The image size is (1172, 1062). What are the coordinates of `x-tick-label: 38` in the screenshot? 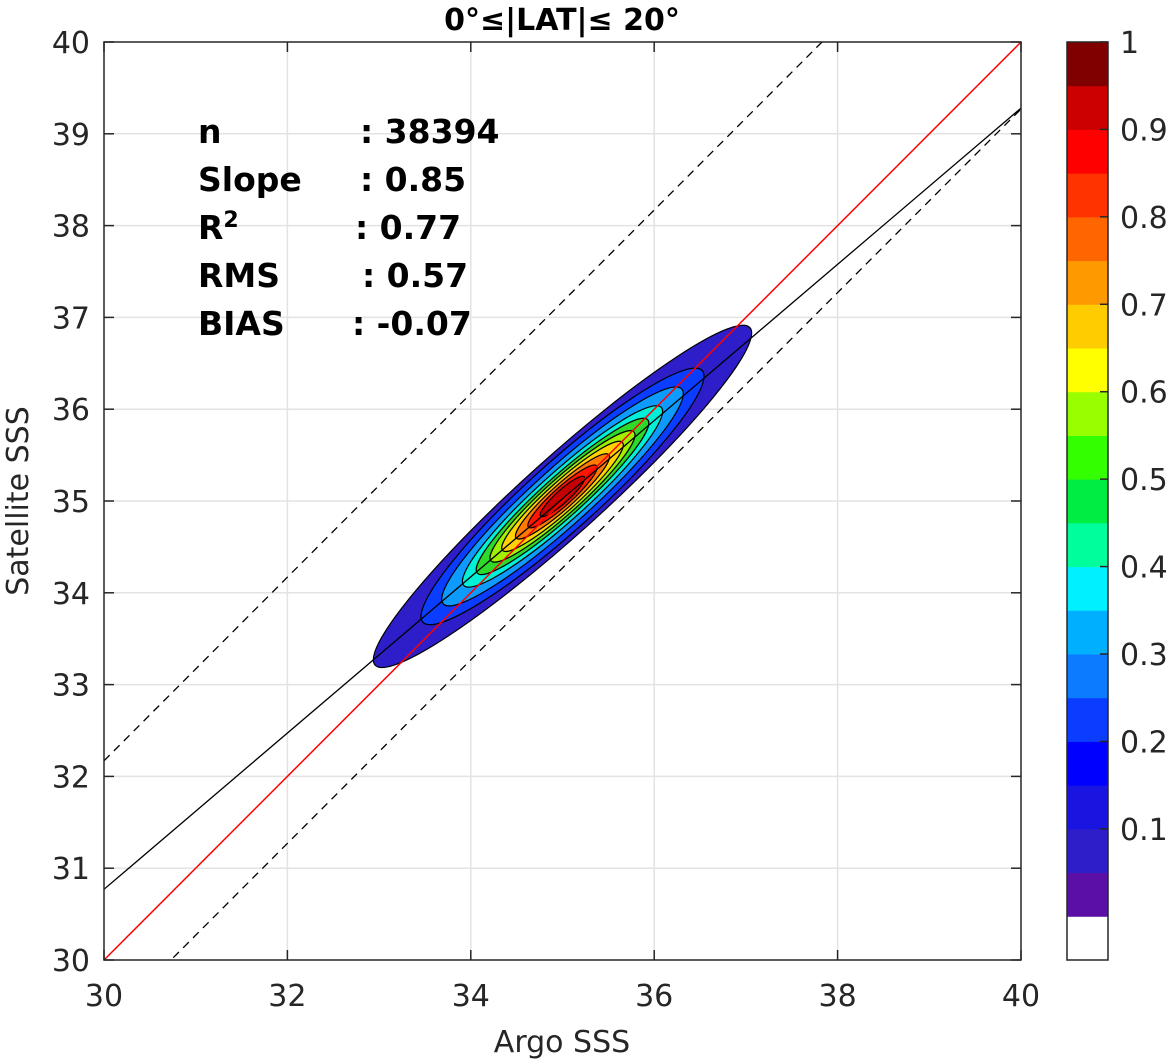 It's located at (838, 996).